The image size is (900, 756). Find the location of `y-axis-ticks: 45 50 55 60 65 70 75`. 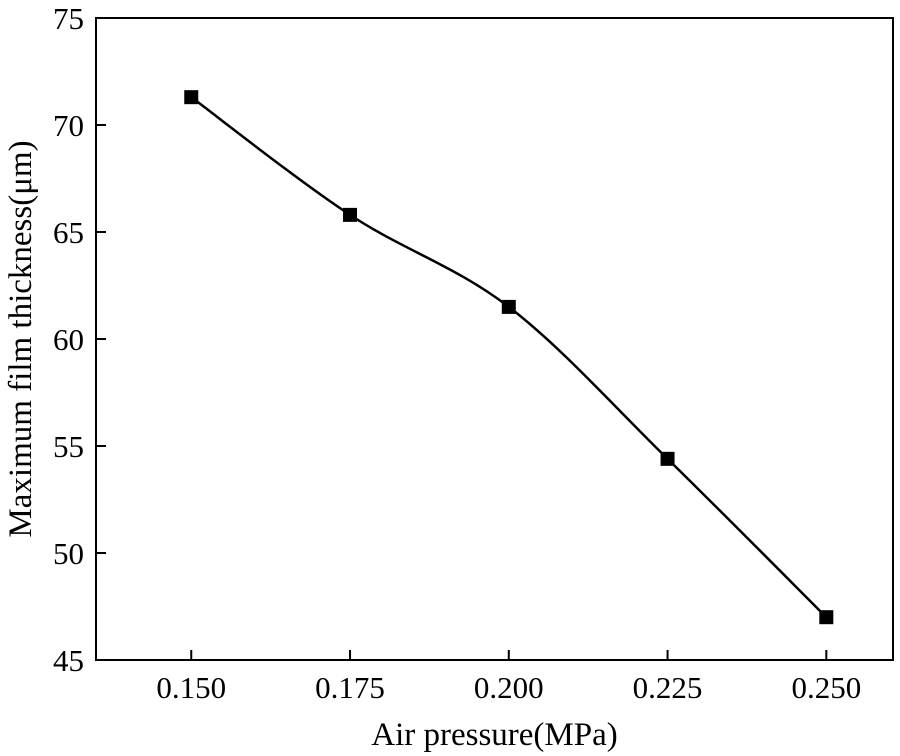

y-axis-ticks: 45 50 55 60 65 70 75 is located at coordinates (79, 339).